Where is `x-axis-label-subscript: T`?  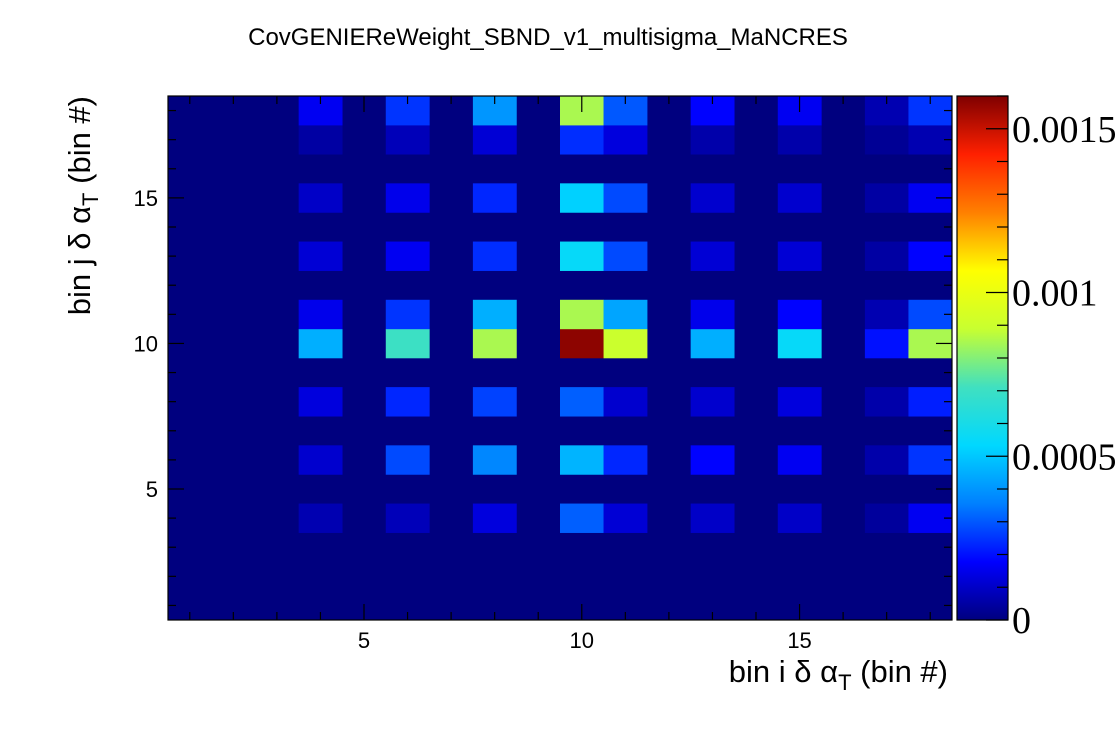 x-axis-label-subscript: T is located at coordinates (844, 682).